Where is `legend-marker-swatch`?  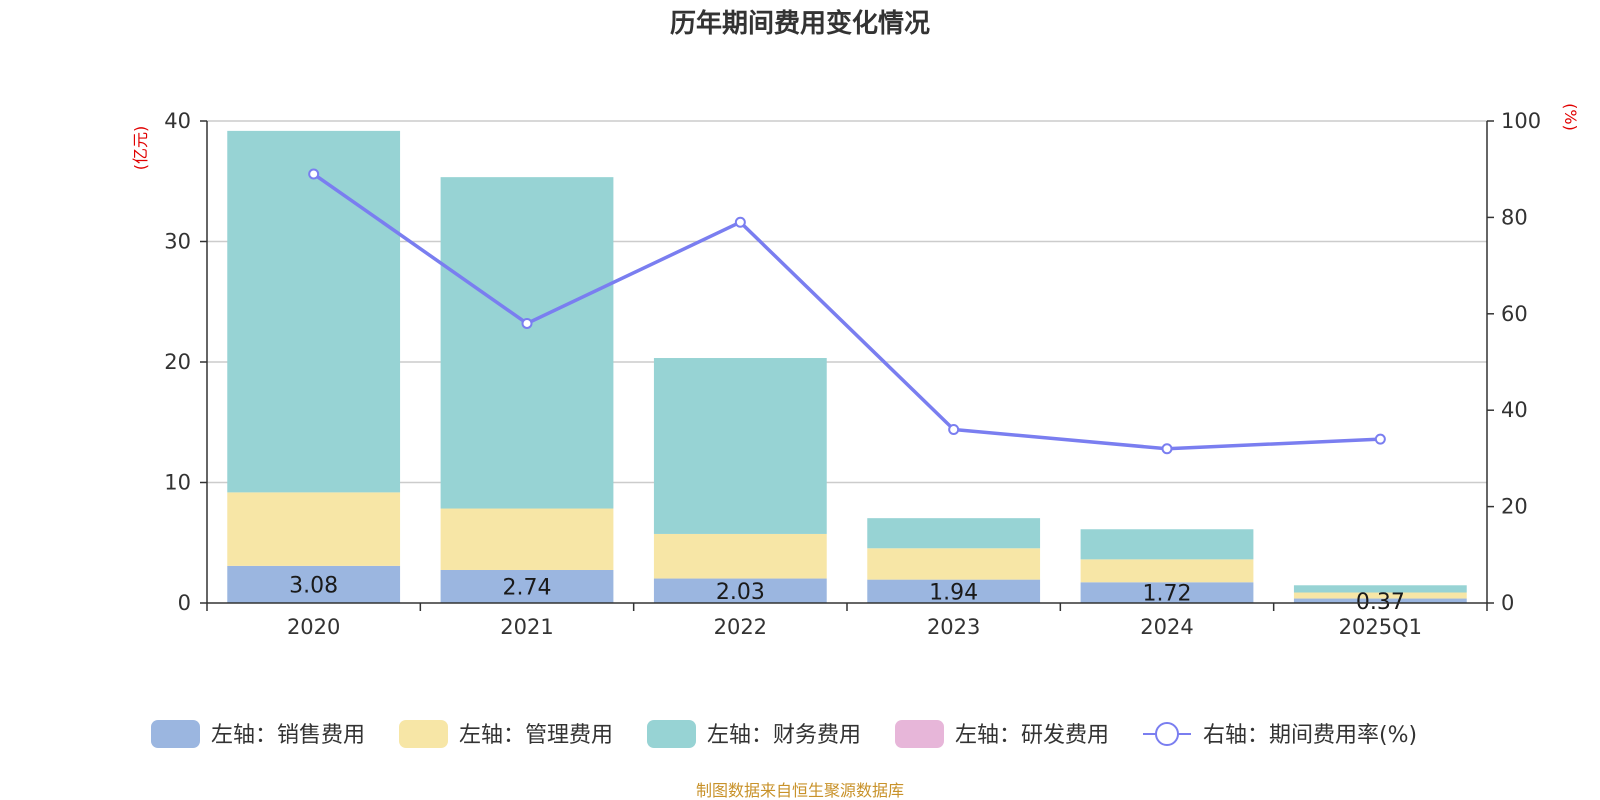
legend-marker-swatch is located at coordinates (1167, 734).